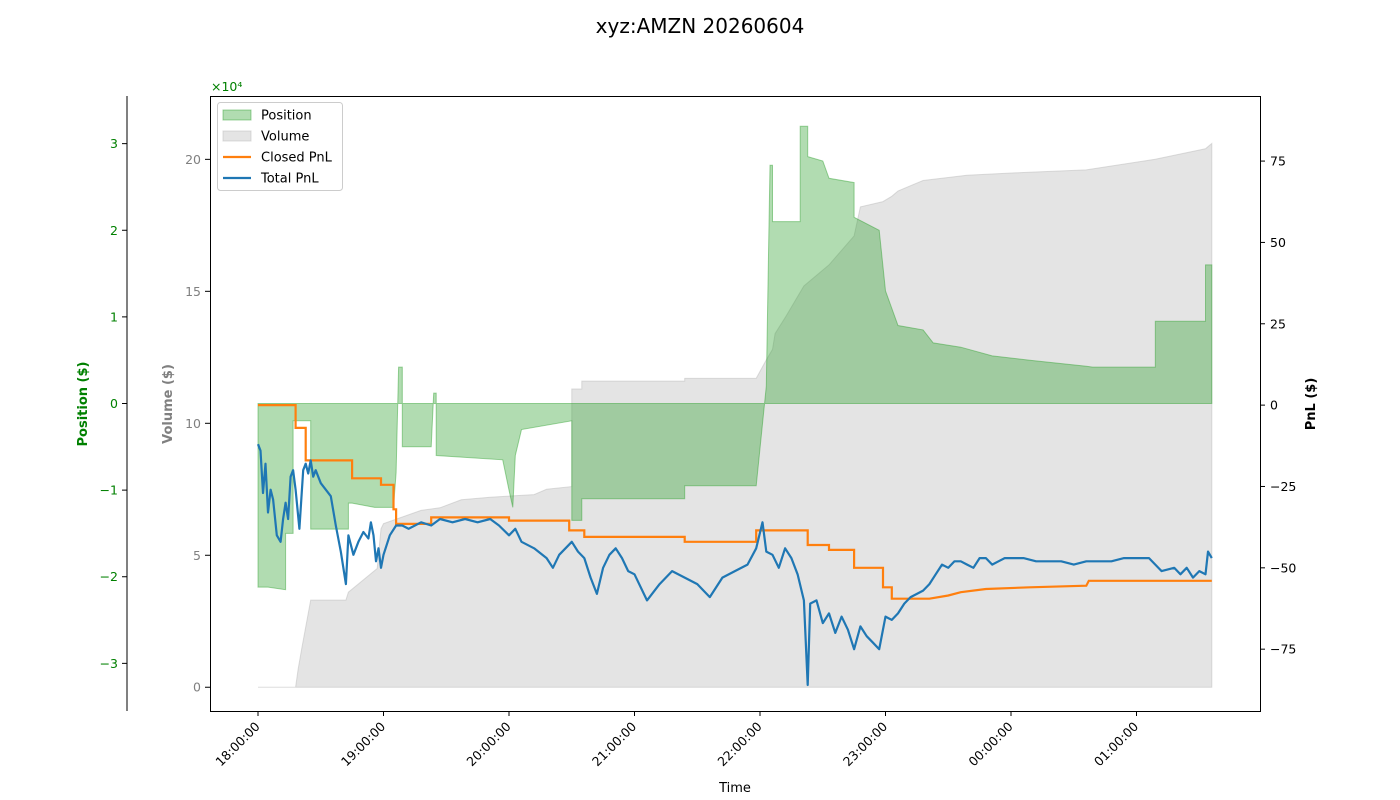  What do you see at coordinates (1274, 405) in the screenshot?
I see `pnl-tick-label: 0` at bounding box center [1274, 405].